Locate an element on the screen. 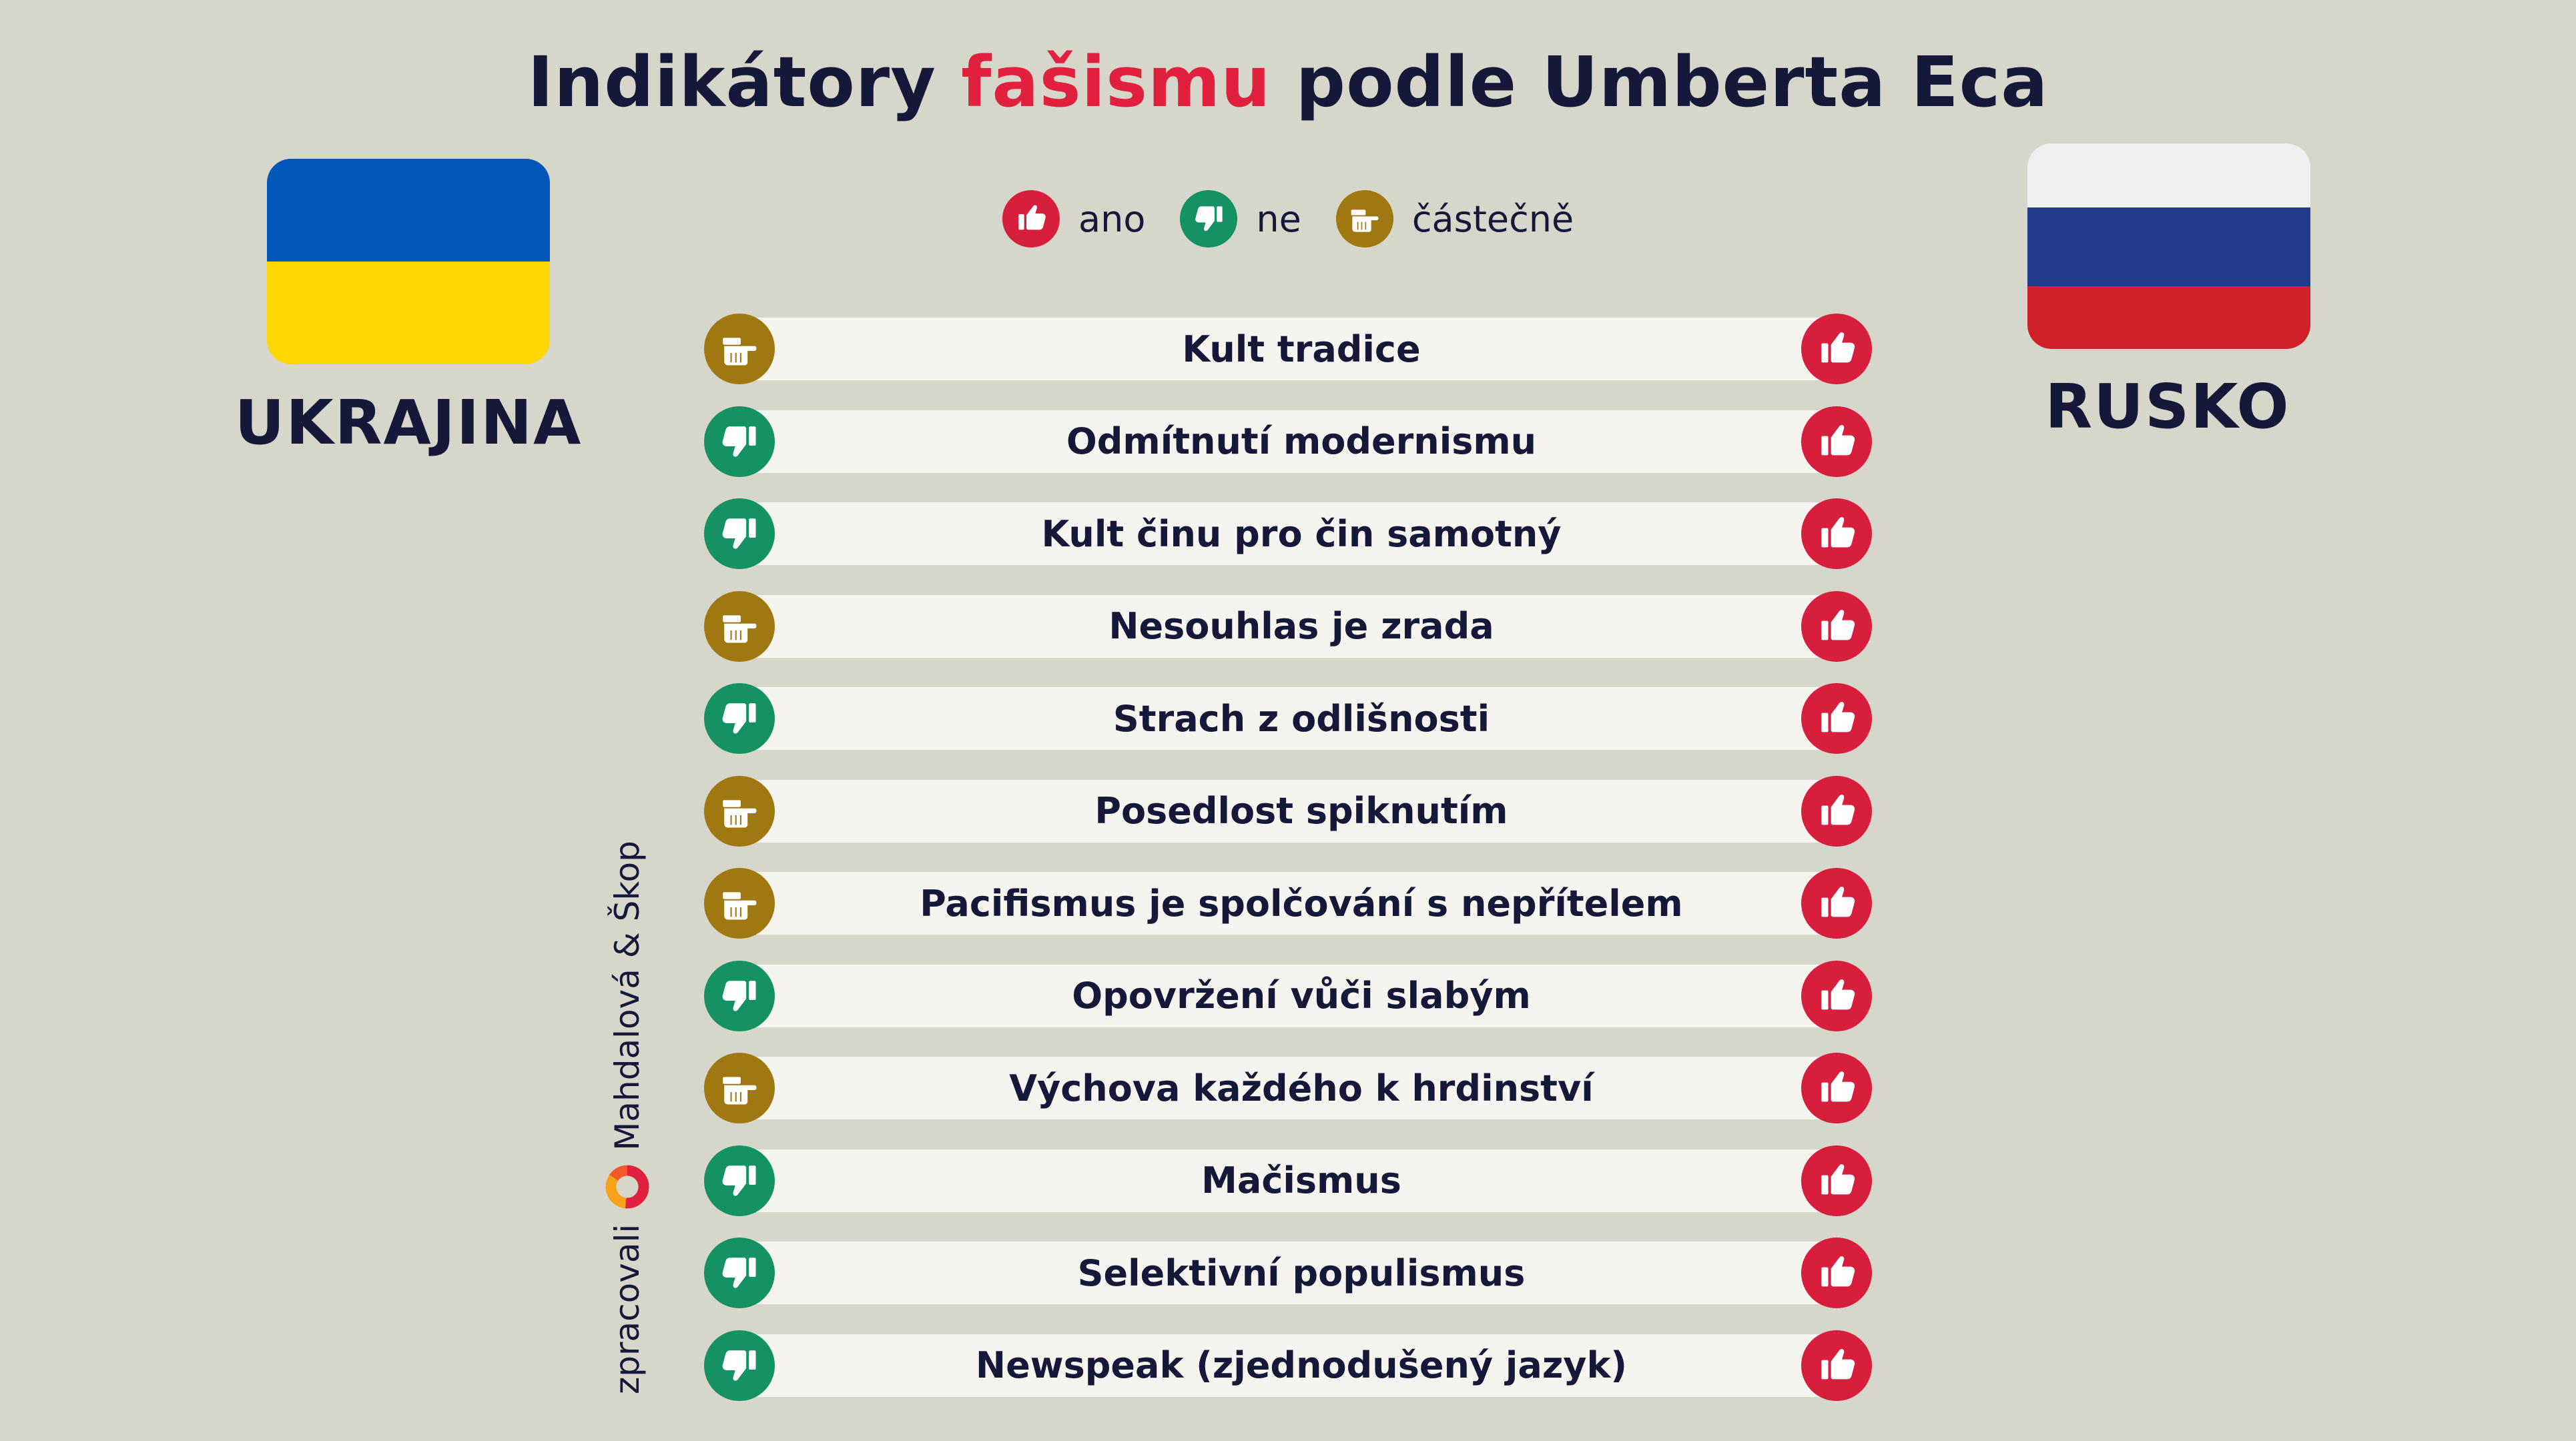 The image size is (2576, 1441). indicator-bar: Opovržení vůči slabým is located at coordinates (1288, 995).